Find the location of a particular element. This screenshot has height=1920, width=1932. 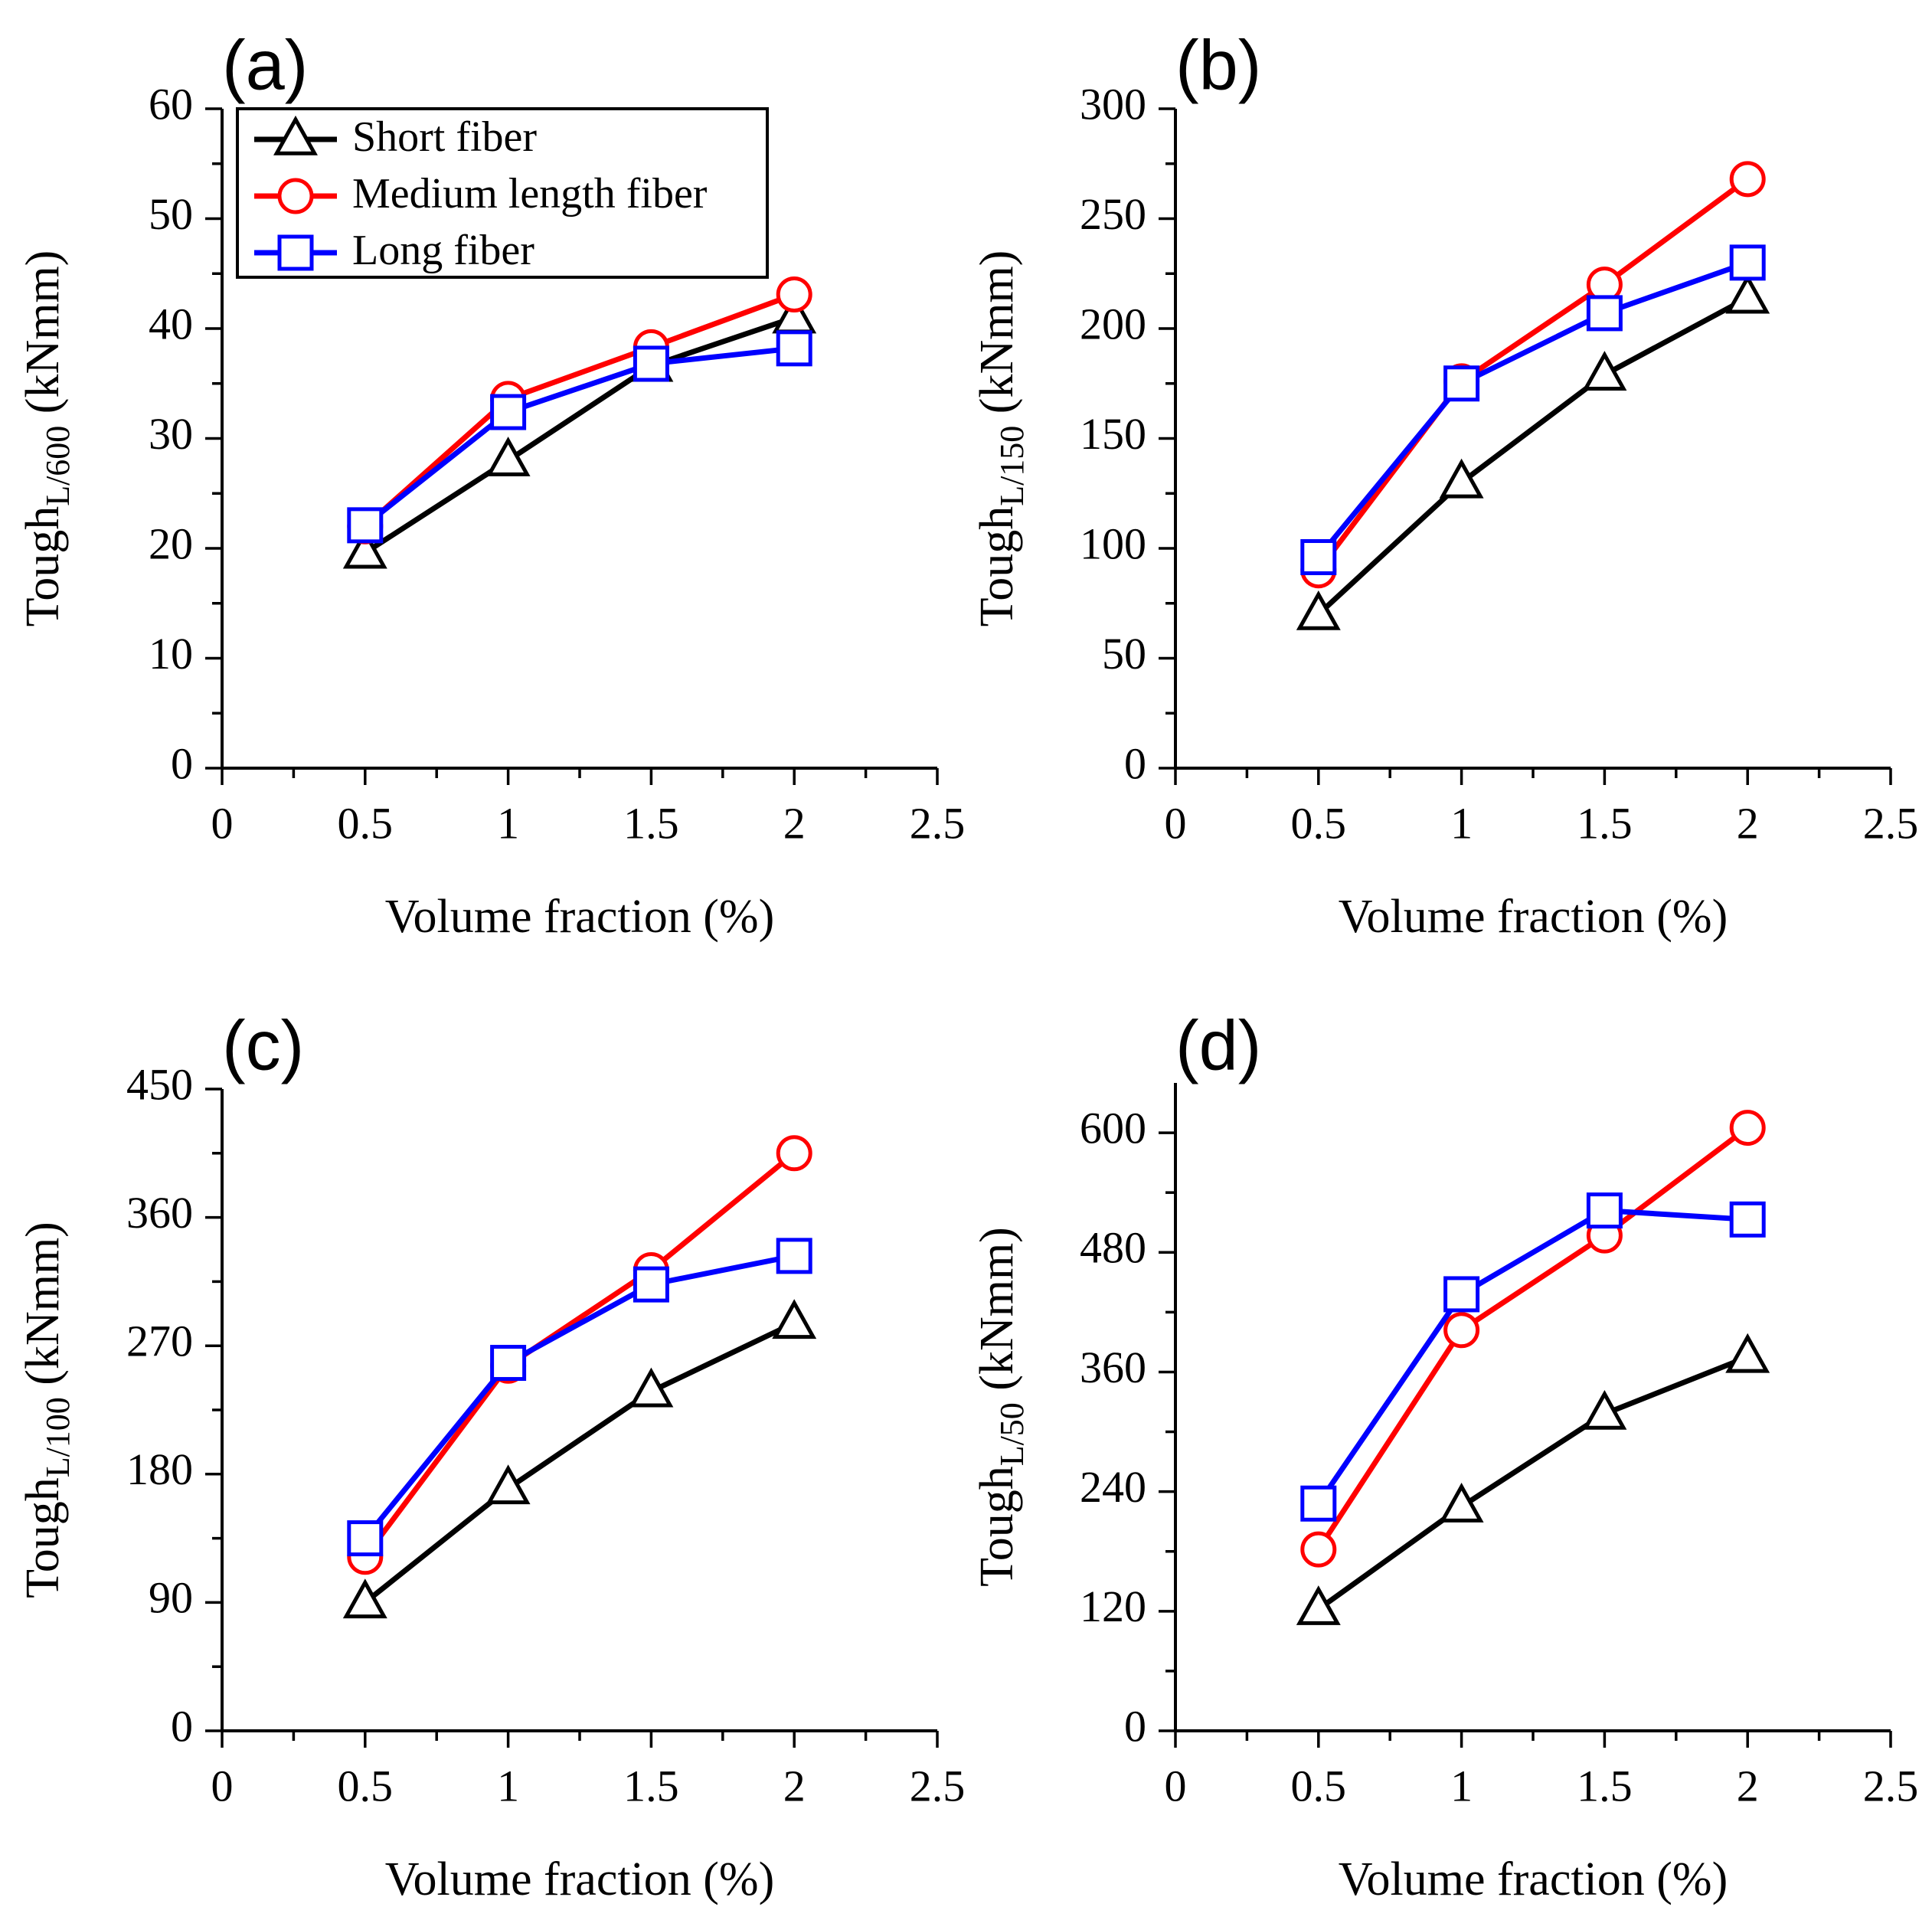

legend-label-short: Short fiber is located at coordinates (444, 137).